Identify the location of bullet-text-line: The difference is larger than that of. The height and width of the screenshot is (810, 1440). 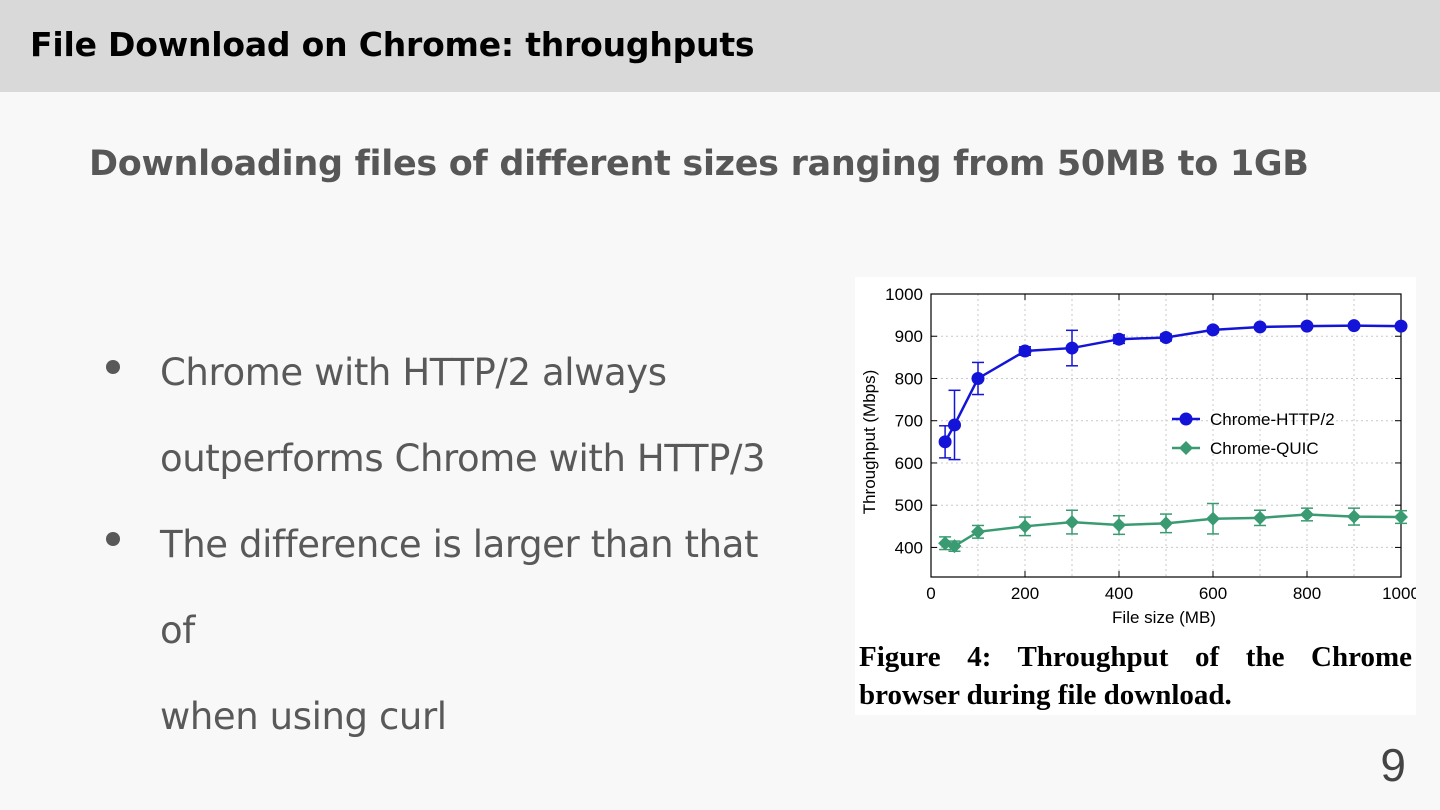
(459, 587).